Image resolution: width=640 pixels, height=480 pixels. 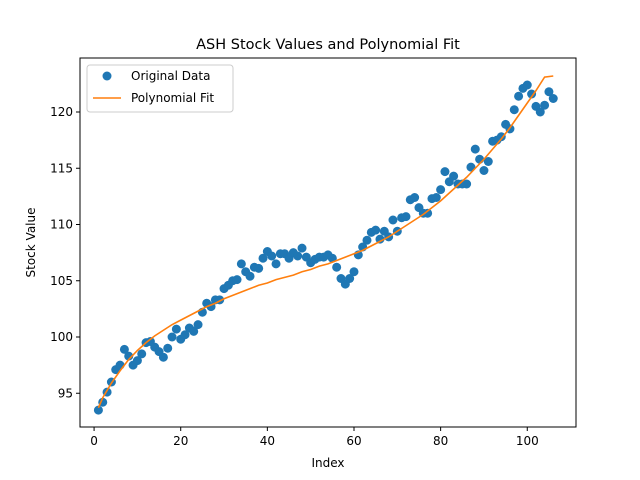 What do you see at coordinates (170, 76) in the screenshot?
I see `legend-label-original-data: Original Data` at bounding box center [170, 76].